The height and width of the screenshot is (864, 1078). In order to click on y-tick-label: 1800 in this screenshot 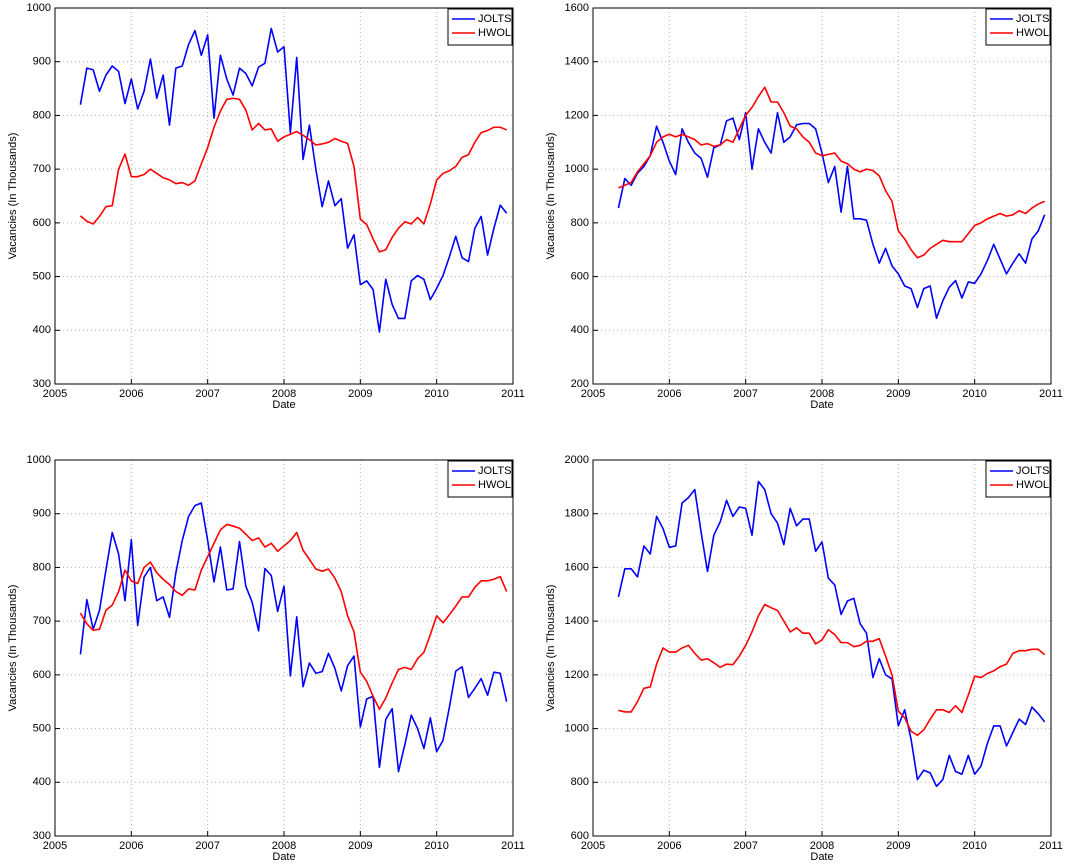, I will do `click(577, 514)`.